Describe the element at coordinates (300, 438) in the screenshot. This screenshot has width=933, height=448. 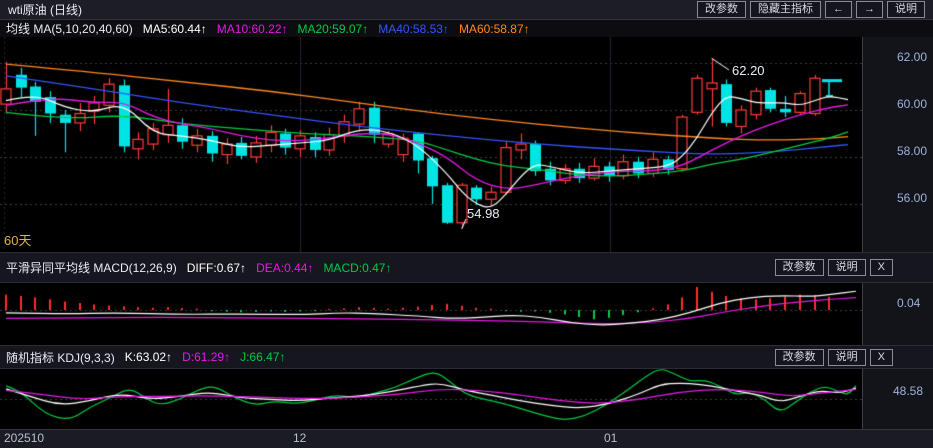
I see `x-axis-label-dec: 12` at that location.